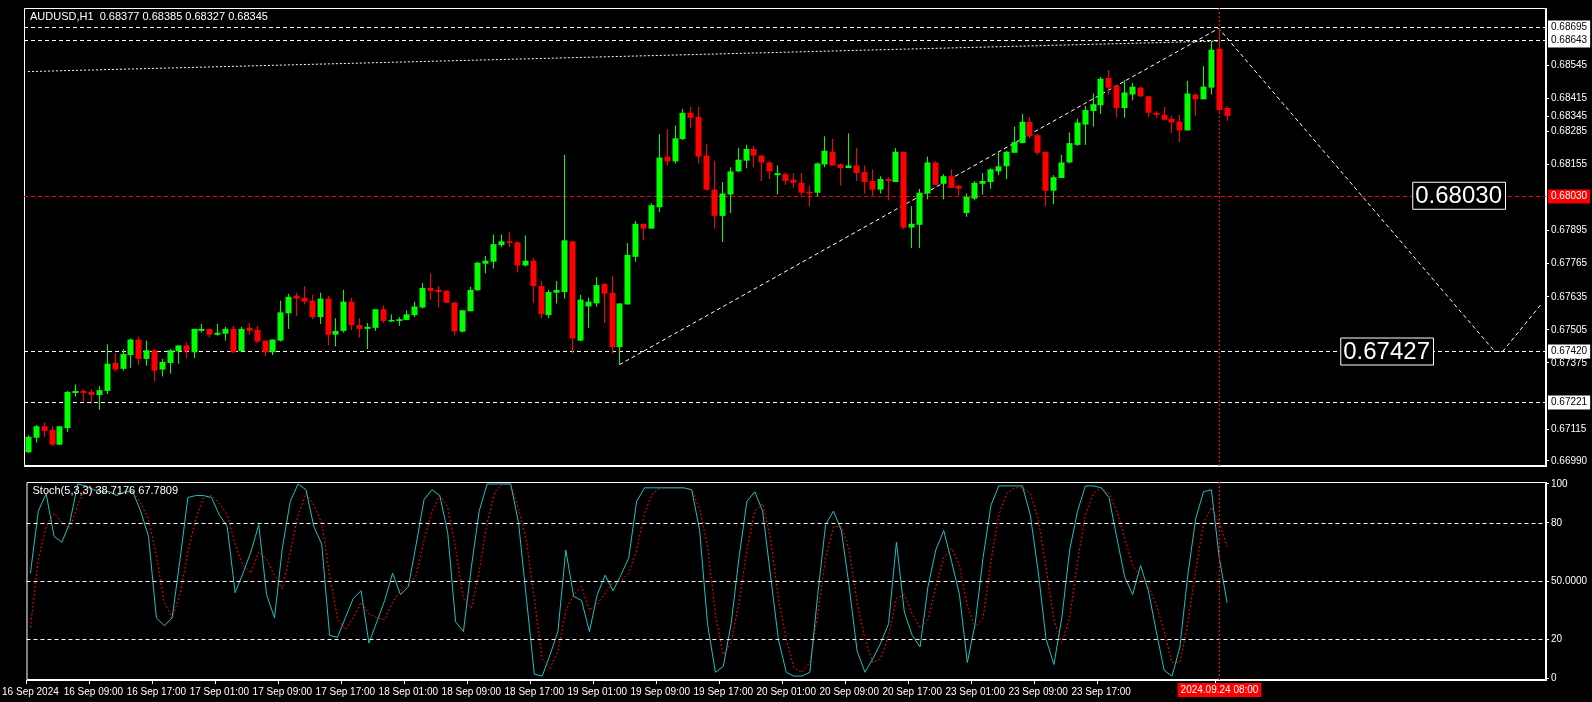 This screenshot has width=1592, height=702. I want to click on x-tick-label: 23 Sep 17:00, so click(1101, 691).